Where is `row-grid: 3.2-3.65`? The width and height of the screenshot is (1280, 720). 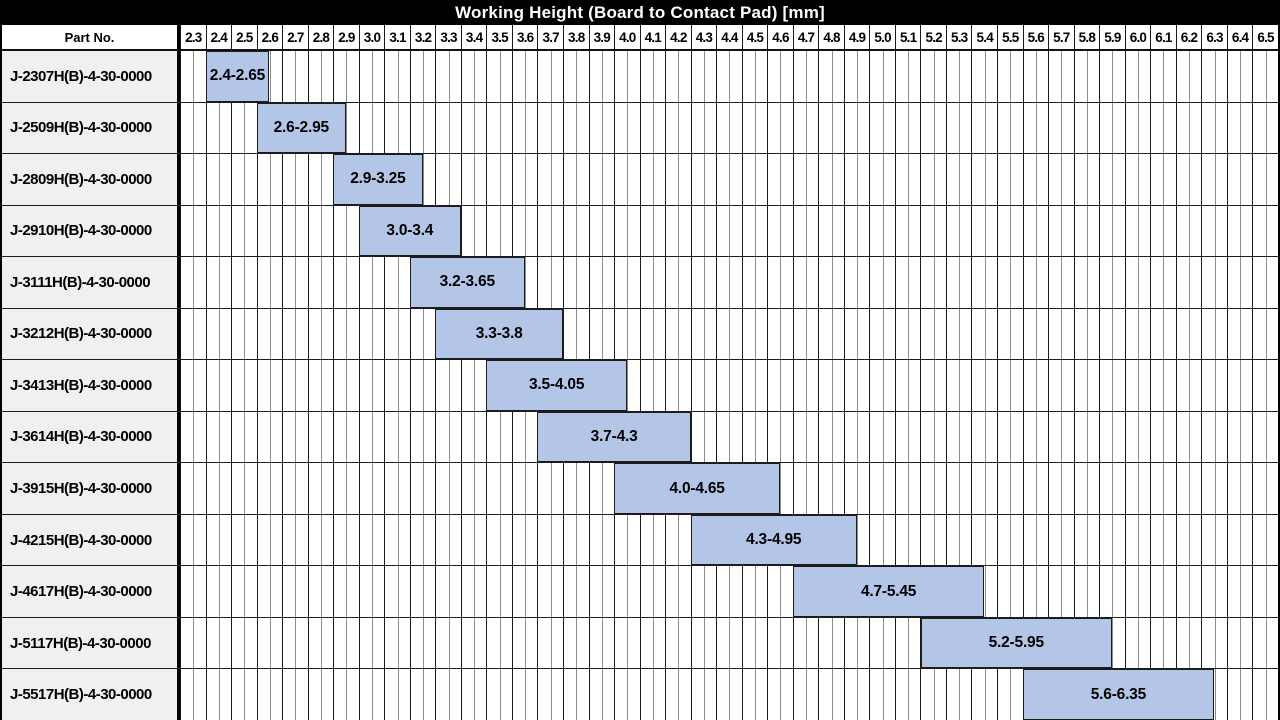 row-grid: 3.2-3.65 is located at coordinates (729, 282).